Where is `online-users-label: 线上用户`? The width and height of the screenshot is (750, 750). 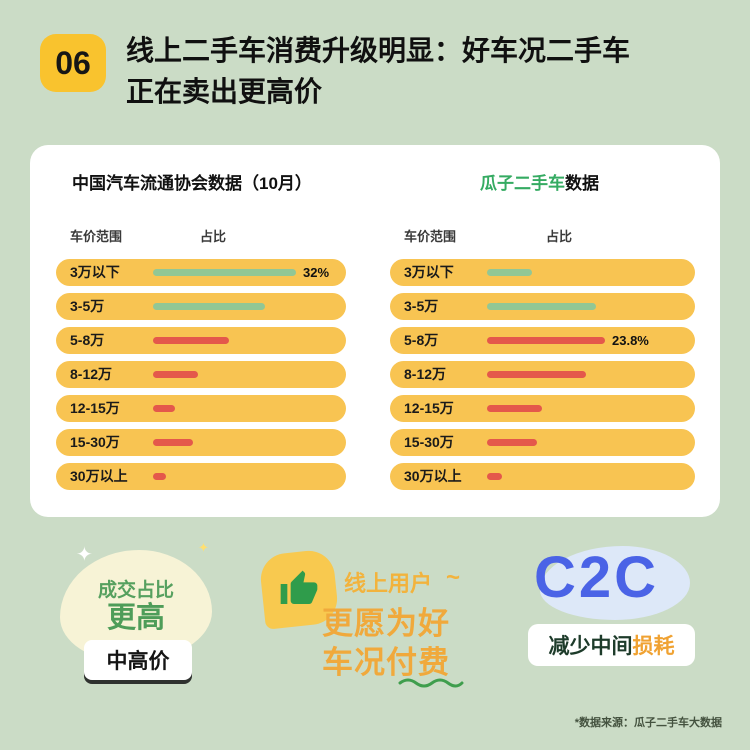 online-users-label: 线上用户 is located at coordinates (388, 583).